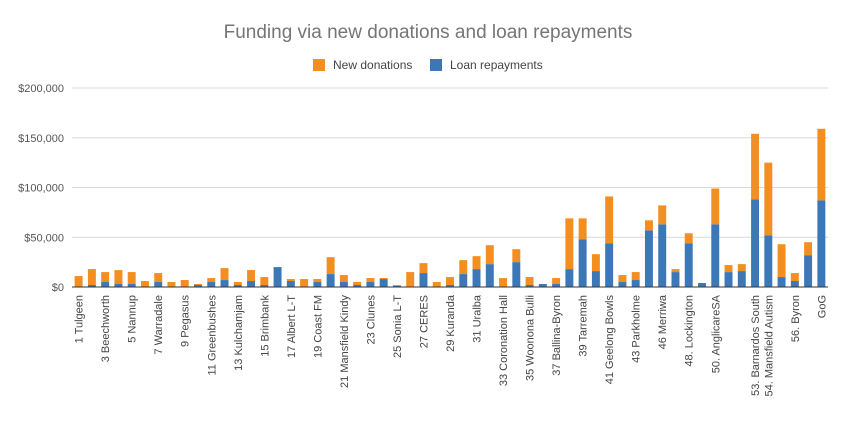  Describe the element at coordinates (610, 340) in the screenshot. I see `x-tick-label: 41 Geelong Bowls` at that location.